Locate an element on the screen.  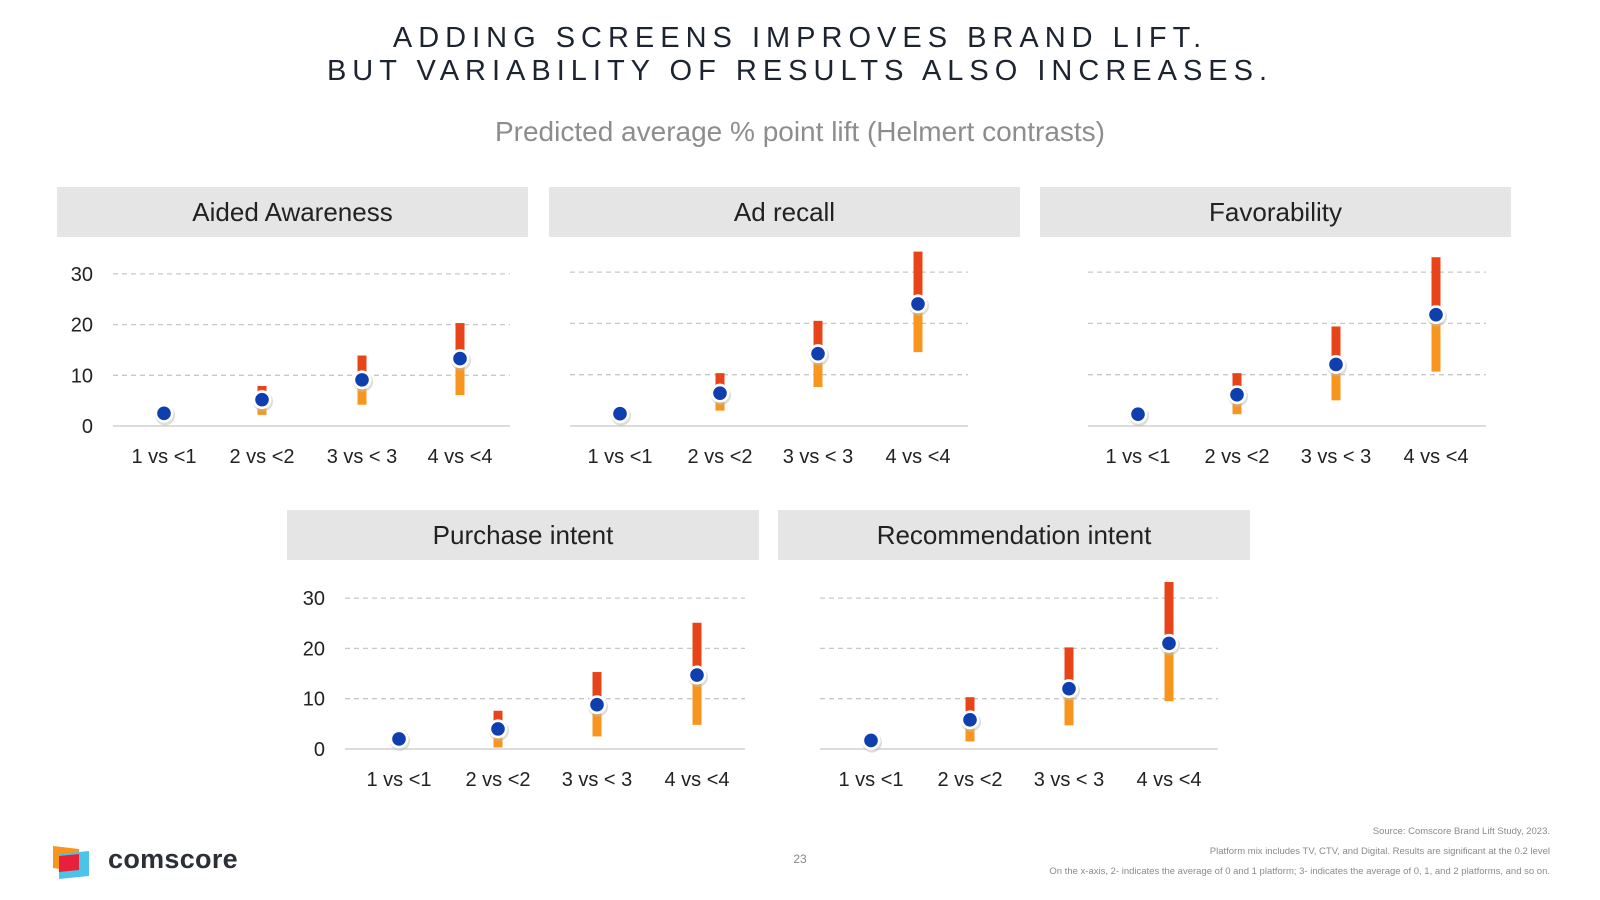
title-line-1: ADDING SCREENS IMPROVES BRAND LIFT. is located at coordinates (800, 38).